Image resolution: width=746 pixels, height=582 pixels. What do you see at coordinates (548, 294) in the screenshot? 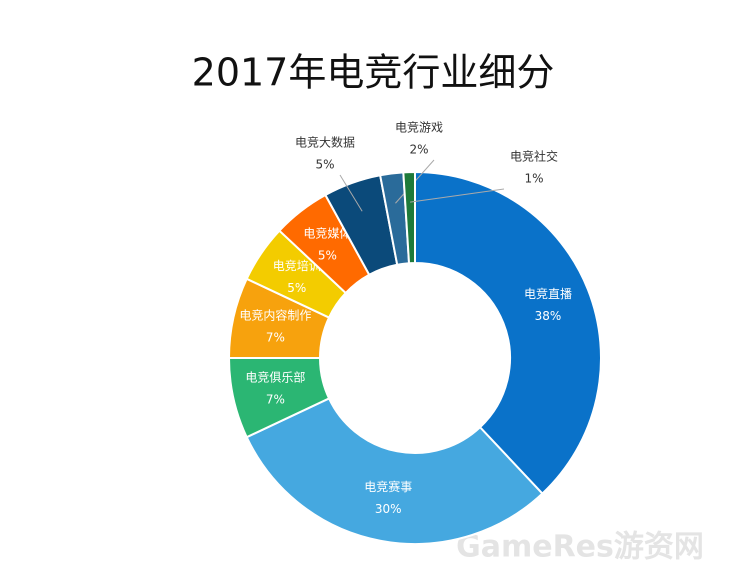
I see `segment-label: 电竞直播` at bounding box center [548, 294].